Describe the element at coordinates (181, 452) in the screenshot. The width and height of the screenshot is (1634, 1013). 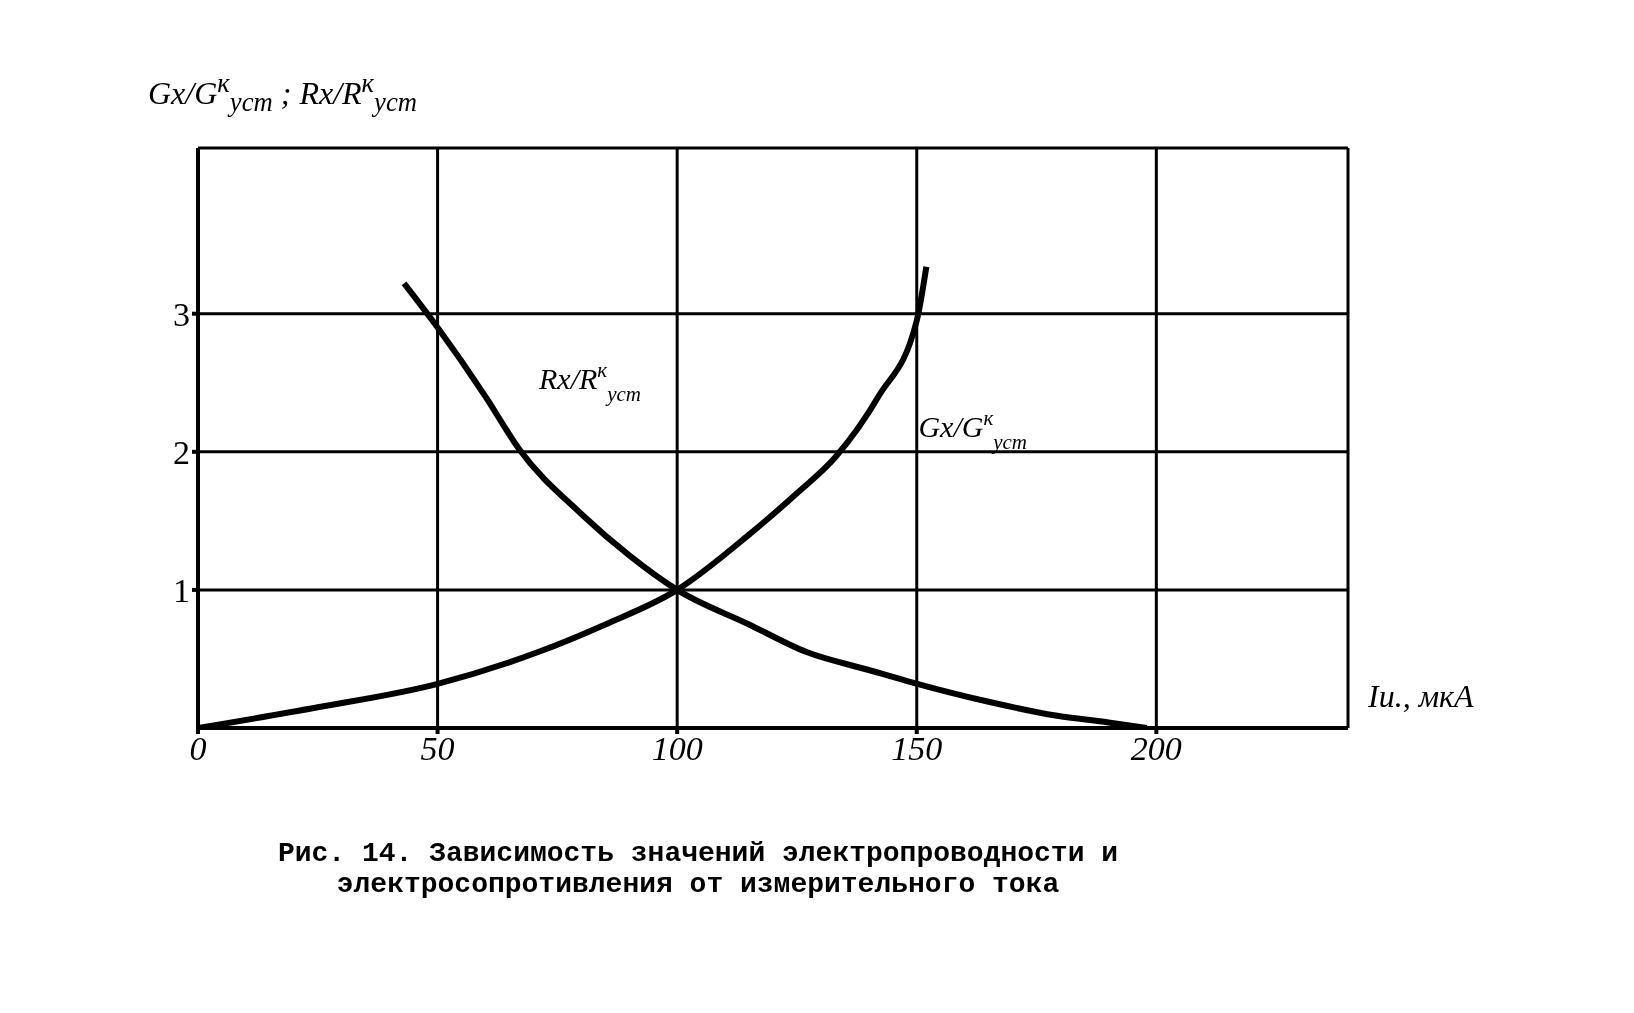
I see `y-tick-label: 2` at that location.